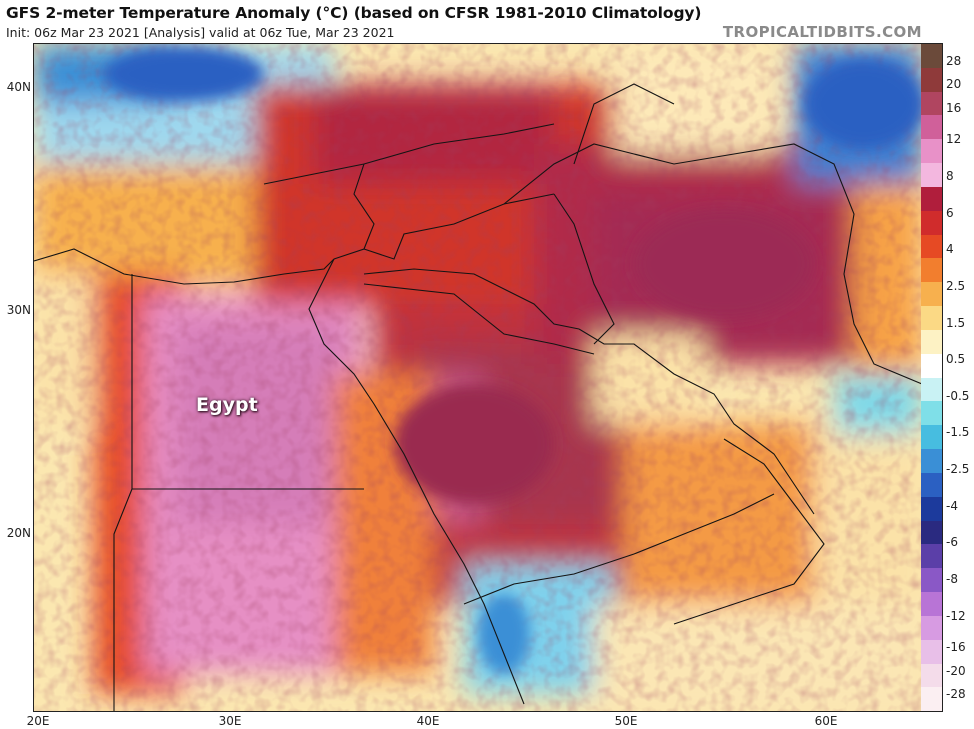 The image size is (974, 729). I want to click on colorbar, so click(932, 377).